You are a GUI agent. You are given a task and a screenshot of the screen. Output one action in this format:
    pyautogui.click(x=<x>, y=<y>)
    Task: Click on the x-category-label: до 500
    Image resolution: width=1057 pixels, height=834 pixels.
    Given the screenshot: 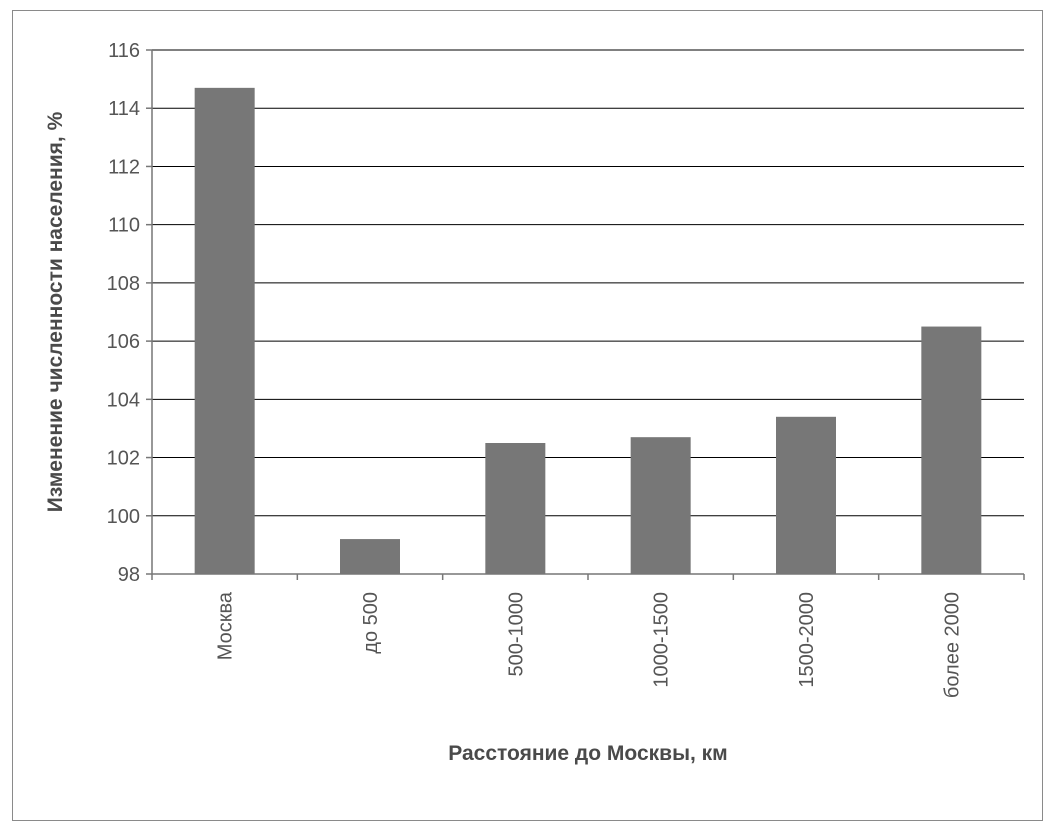 What is the action you would take?
    pyautogui.click(x=371, y=623)
    